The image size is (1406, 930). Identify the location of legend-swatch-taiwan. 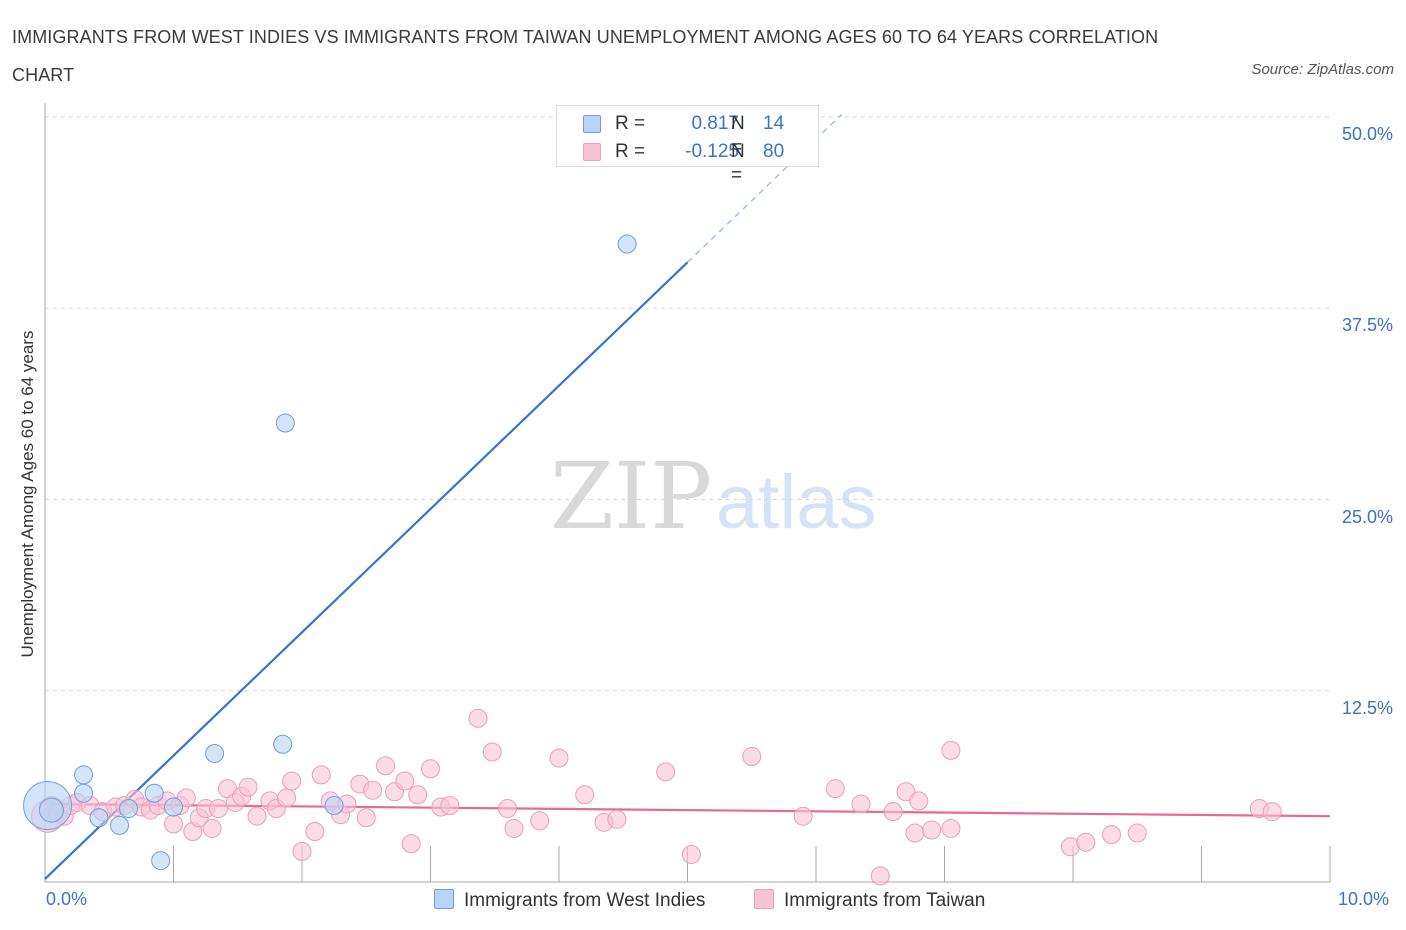
(592, 152).